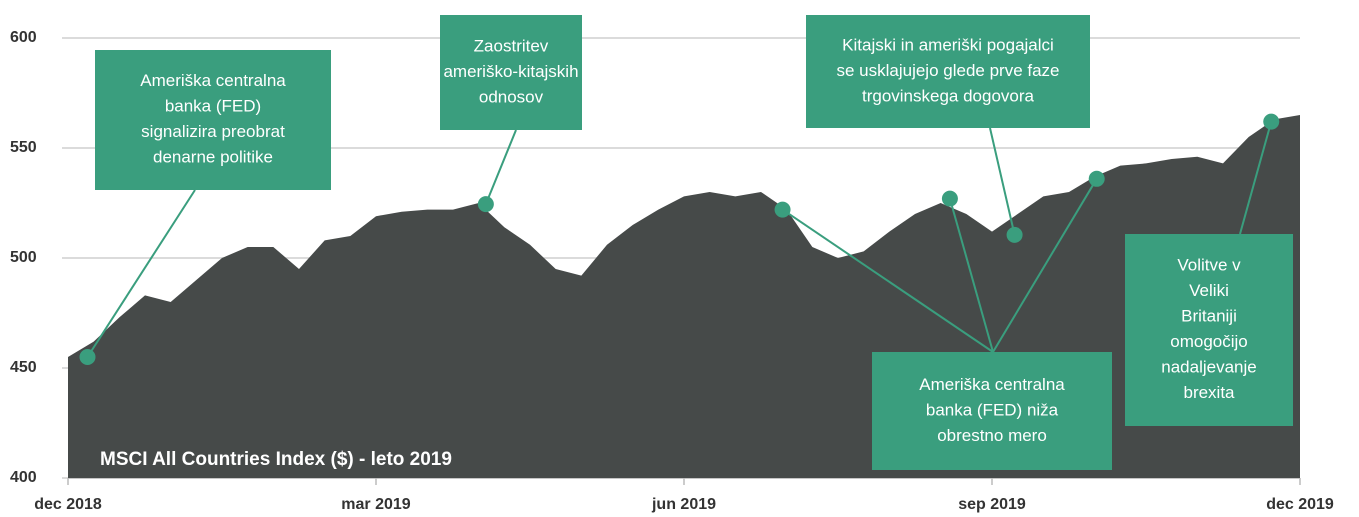  Describe the element at coordinates (213, 157) in the screenshot. I see `annotation-text: denarne politike` at that location.